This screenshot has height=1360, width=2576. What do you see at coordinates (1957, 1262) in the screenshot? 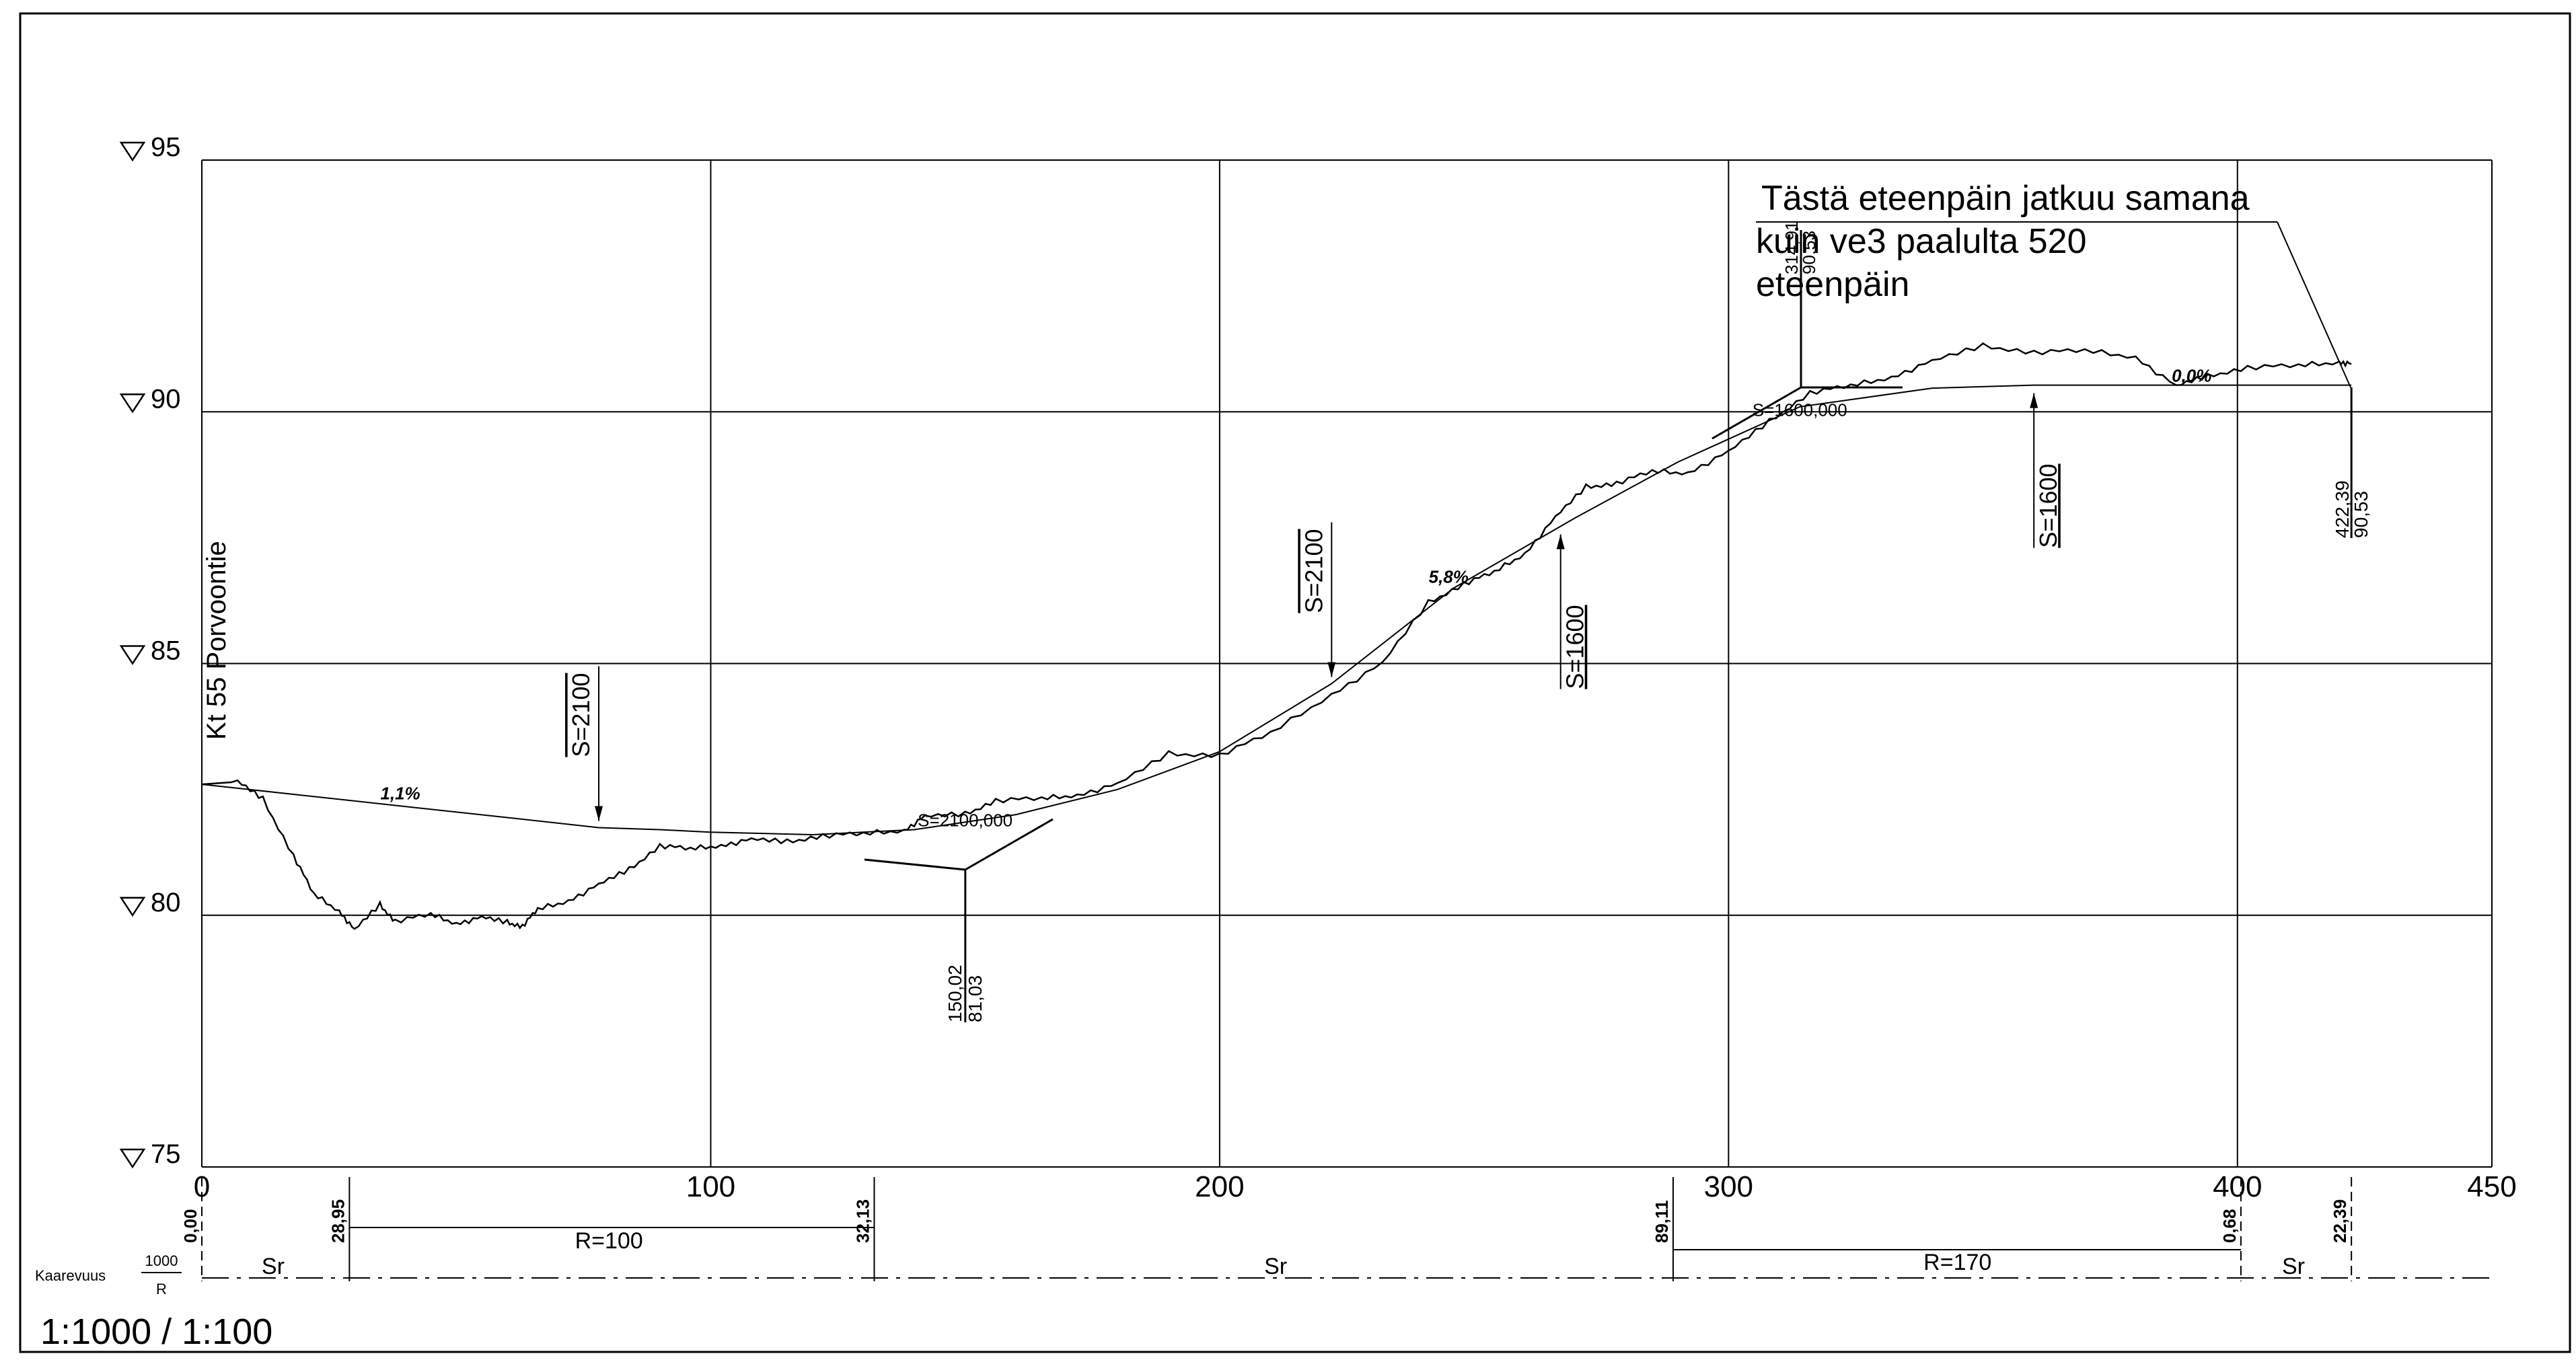
I see `band-segment-label: R=170` at bounding box center [1957, 1262].